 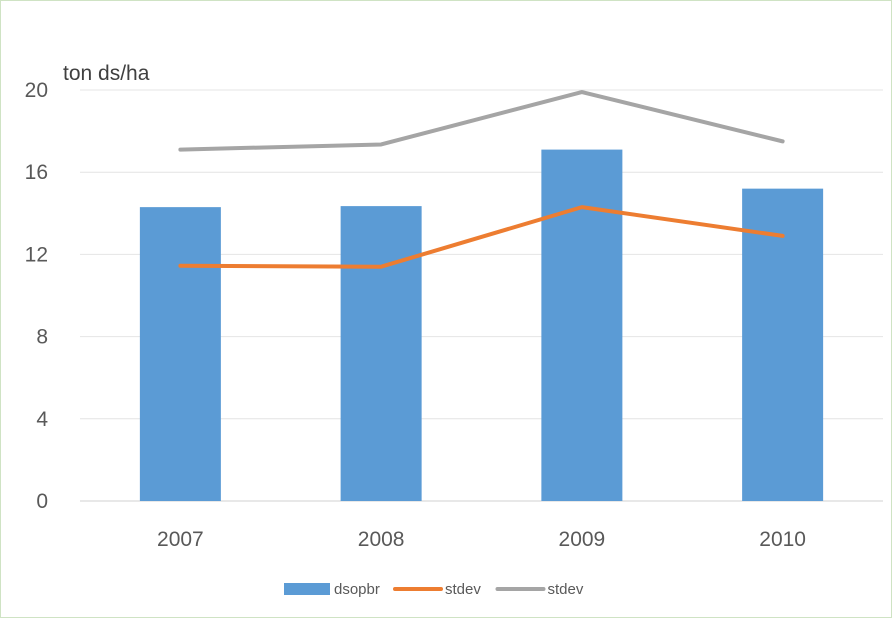 What do you see at coordinates (37, 296) in the screenshot?
I see `y-axis-ticks: 0 4 8 12 16 20` at bounding box center [37, 296].